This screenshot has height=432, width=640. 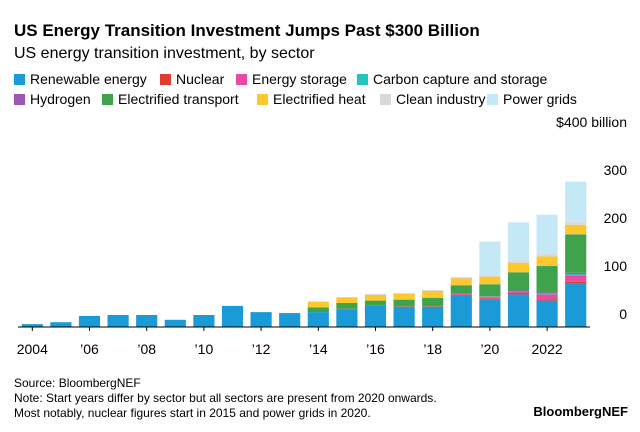 What do you see at coordinates (299, 79) in the screenshot?
I see `legend-label: Energy storage` at bounding box center [299, 79].